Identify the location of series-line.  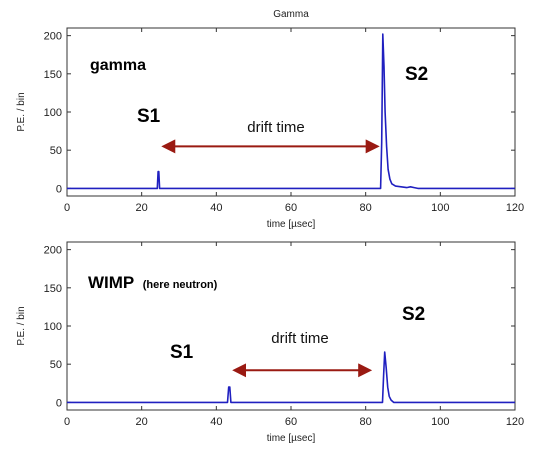
(291, 377).